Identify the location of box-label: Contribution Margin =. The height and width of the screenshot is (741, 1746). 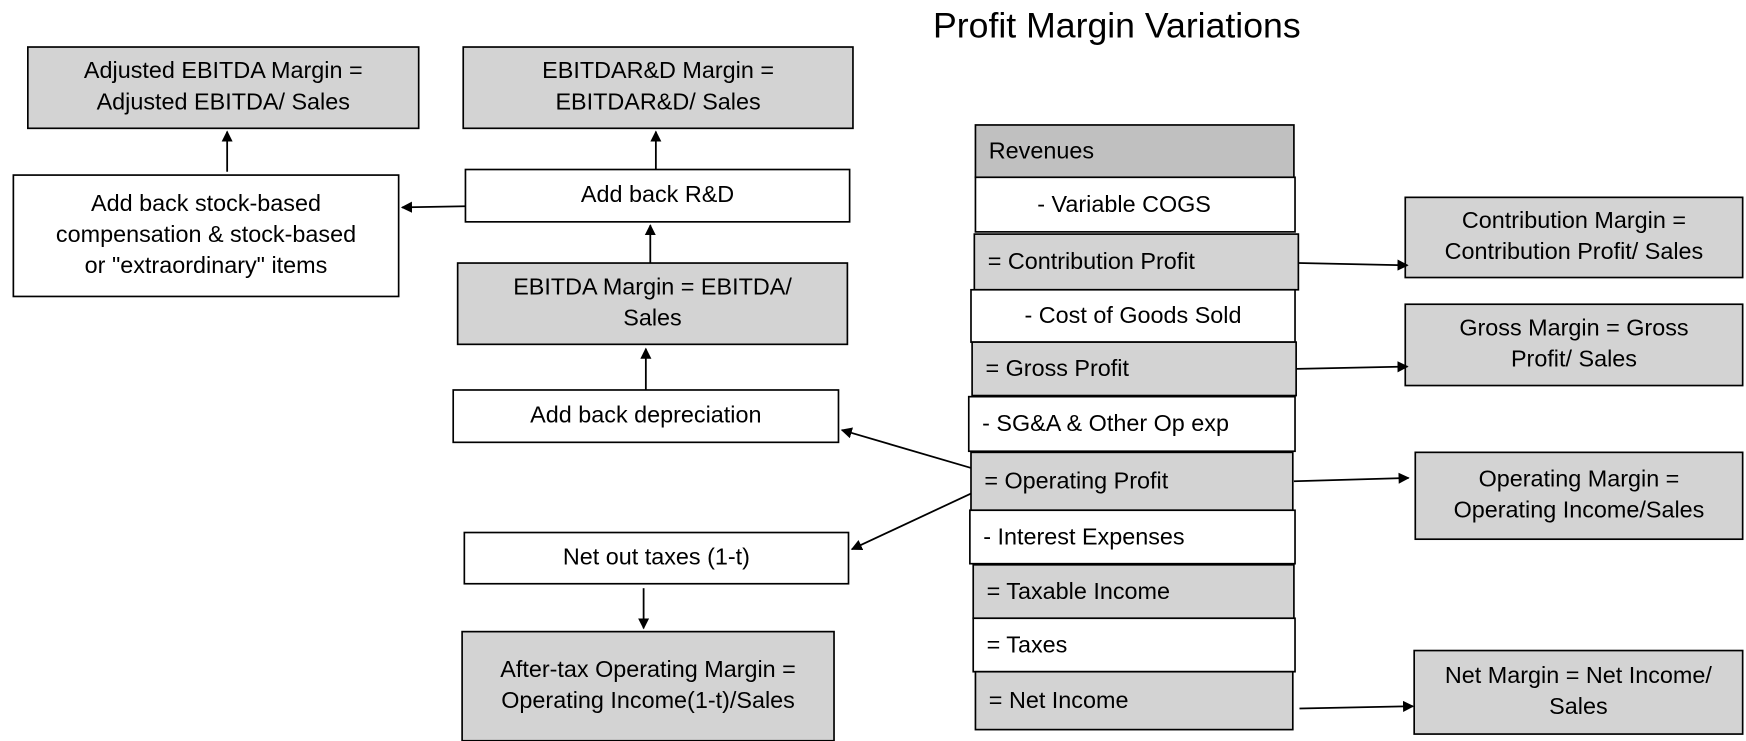
(1574, 220).